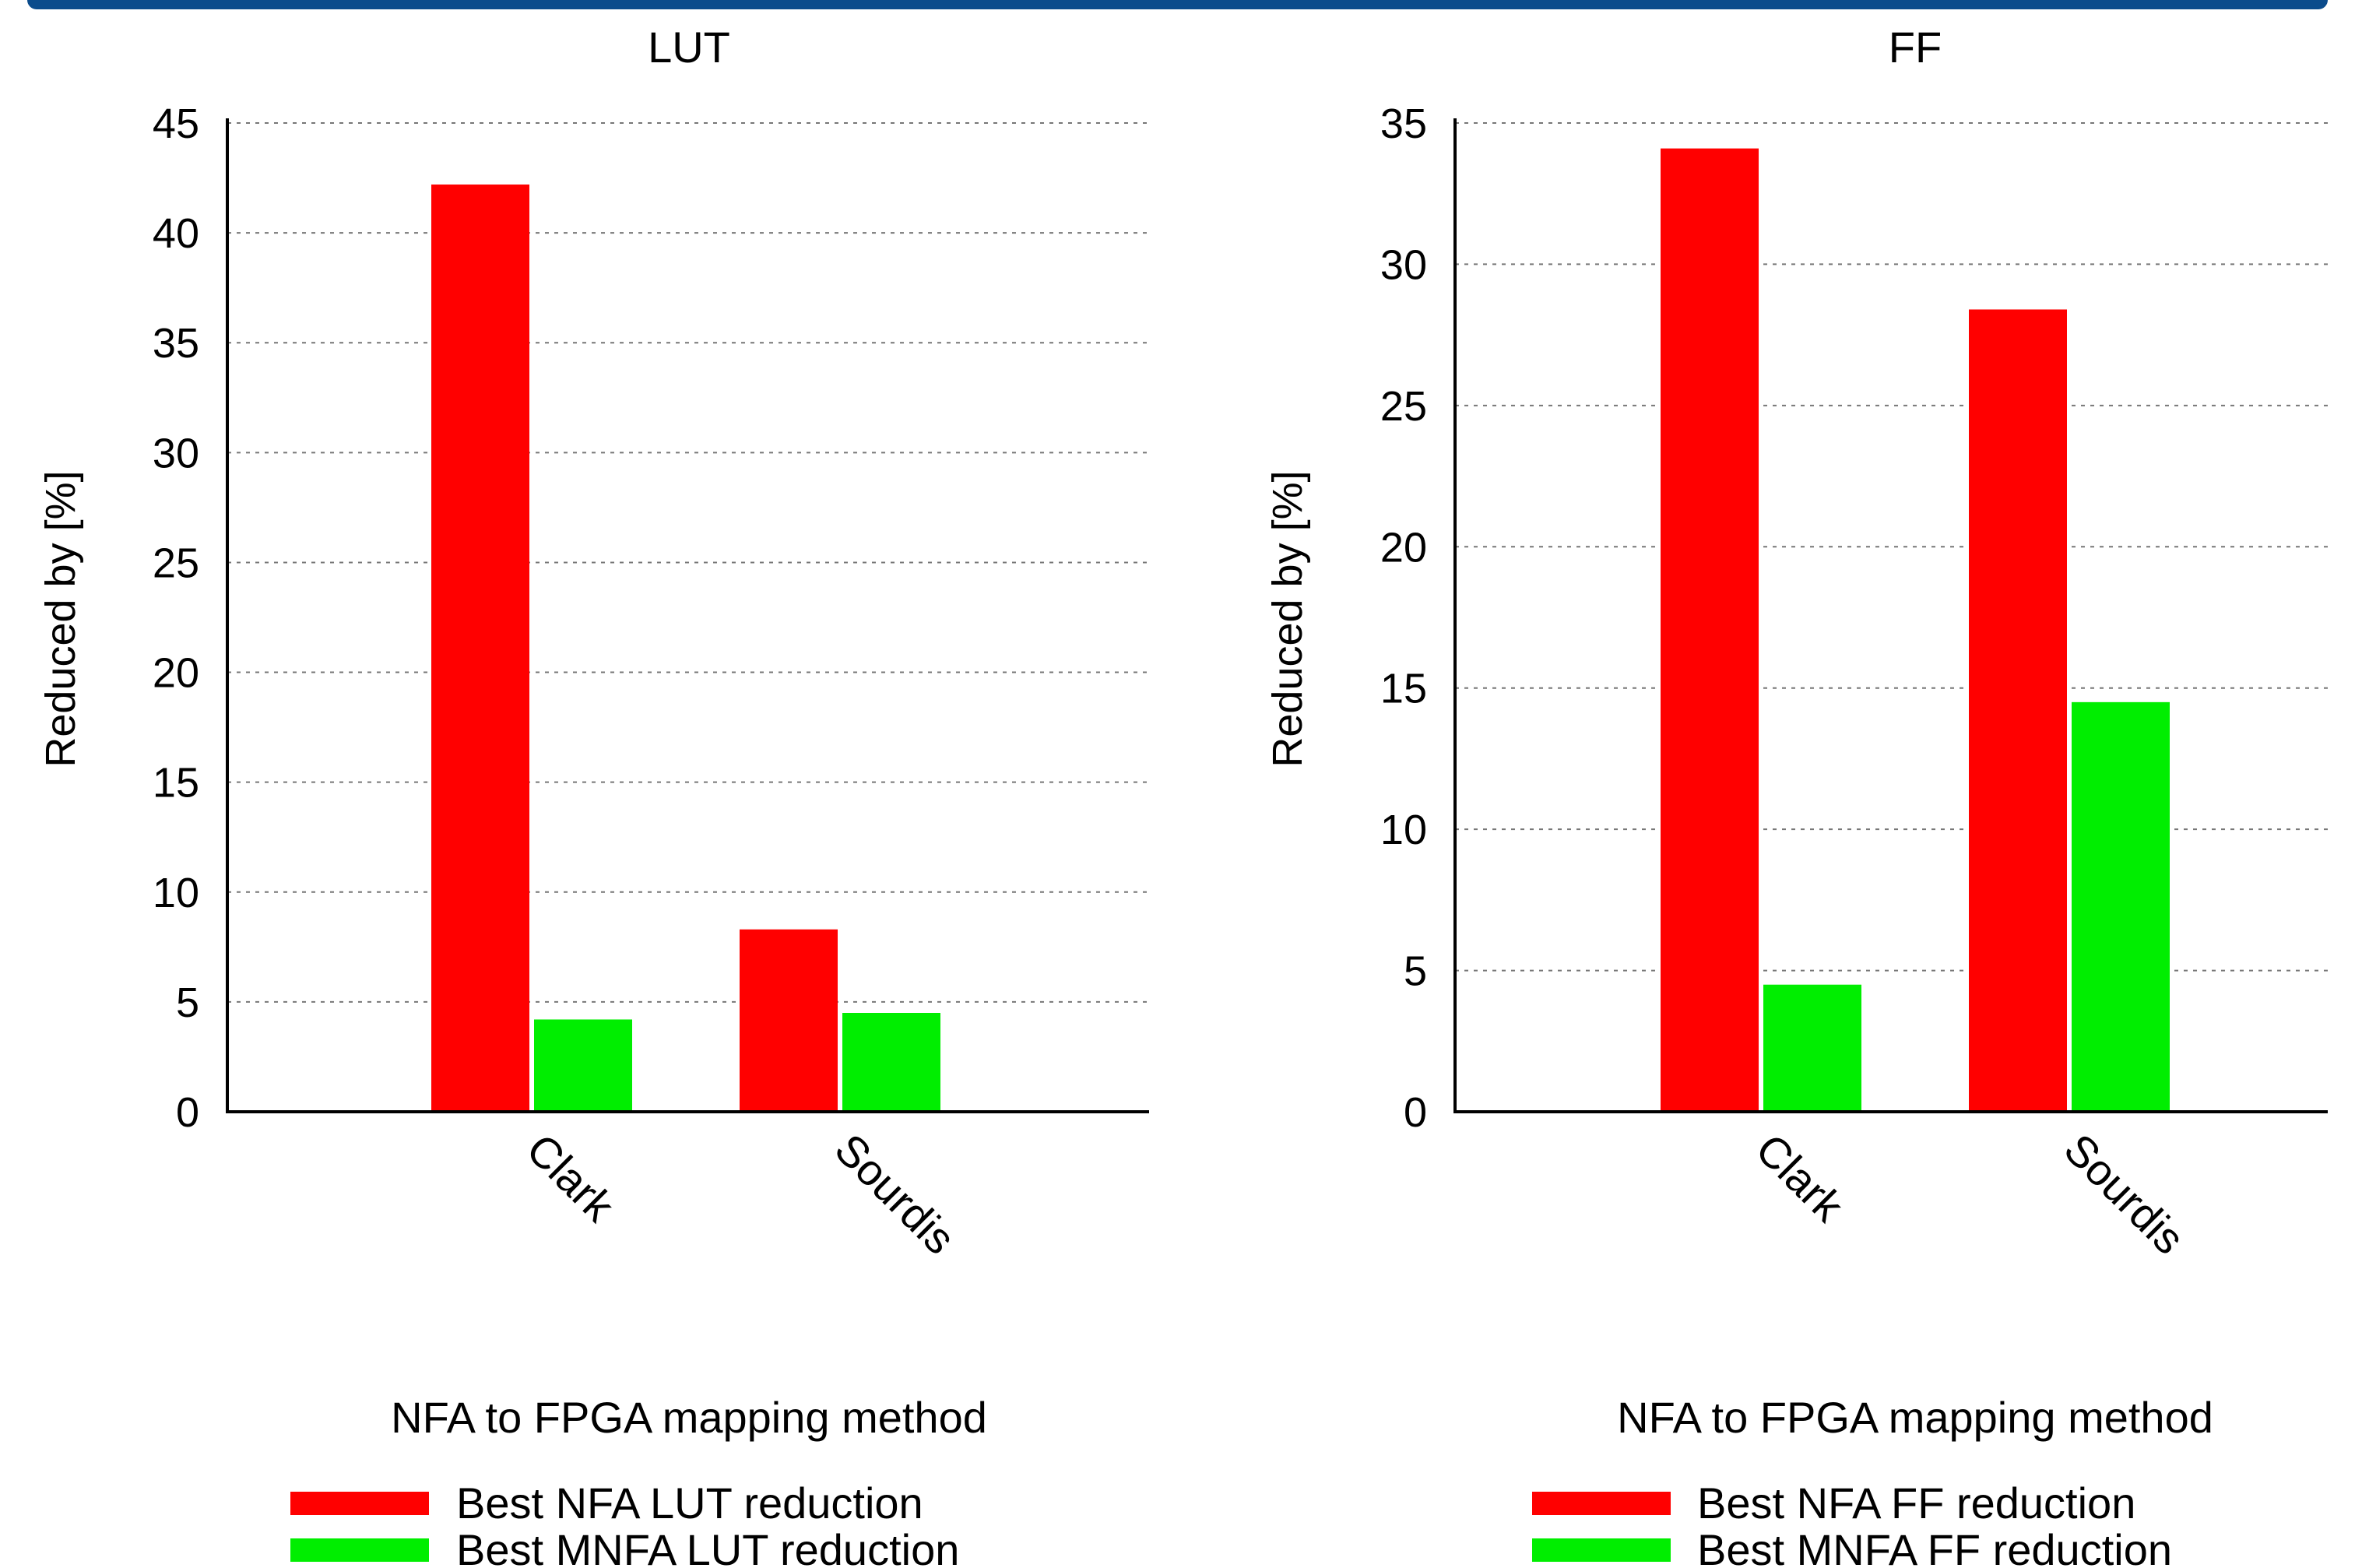  Describe the element at coordinates (789, 1020) in the screenshot. I see `bar-best-nfa-lut-reduction-sourdis` at that location.